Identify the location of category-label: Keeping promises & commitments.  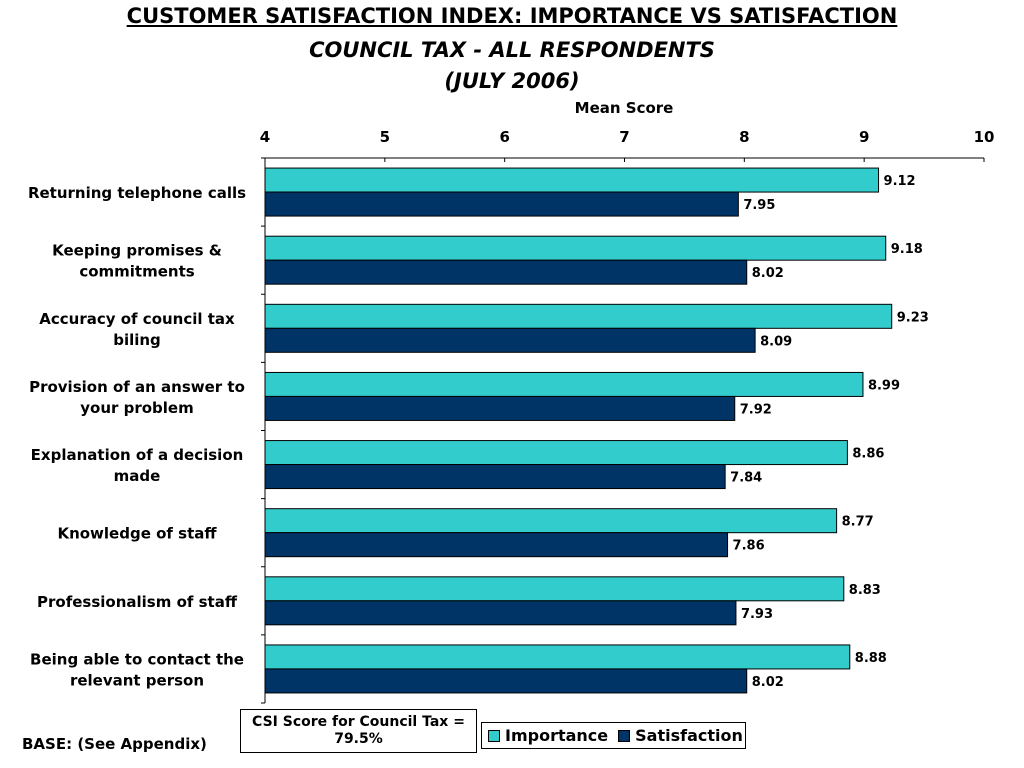
(137, 261).